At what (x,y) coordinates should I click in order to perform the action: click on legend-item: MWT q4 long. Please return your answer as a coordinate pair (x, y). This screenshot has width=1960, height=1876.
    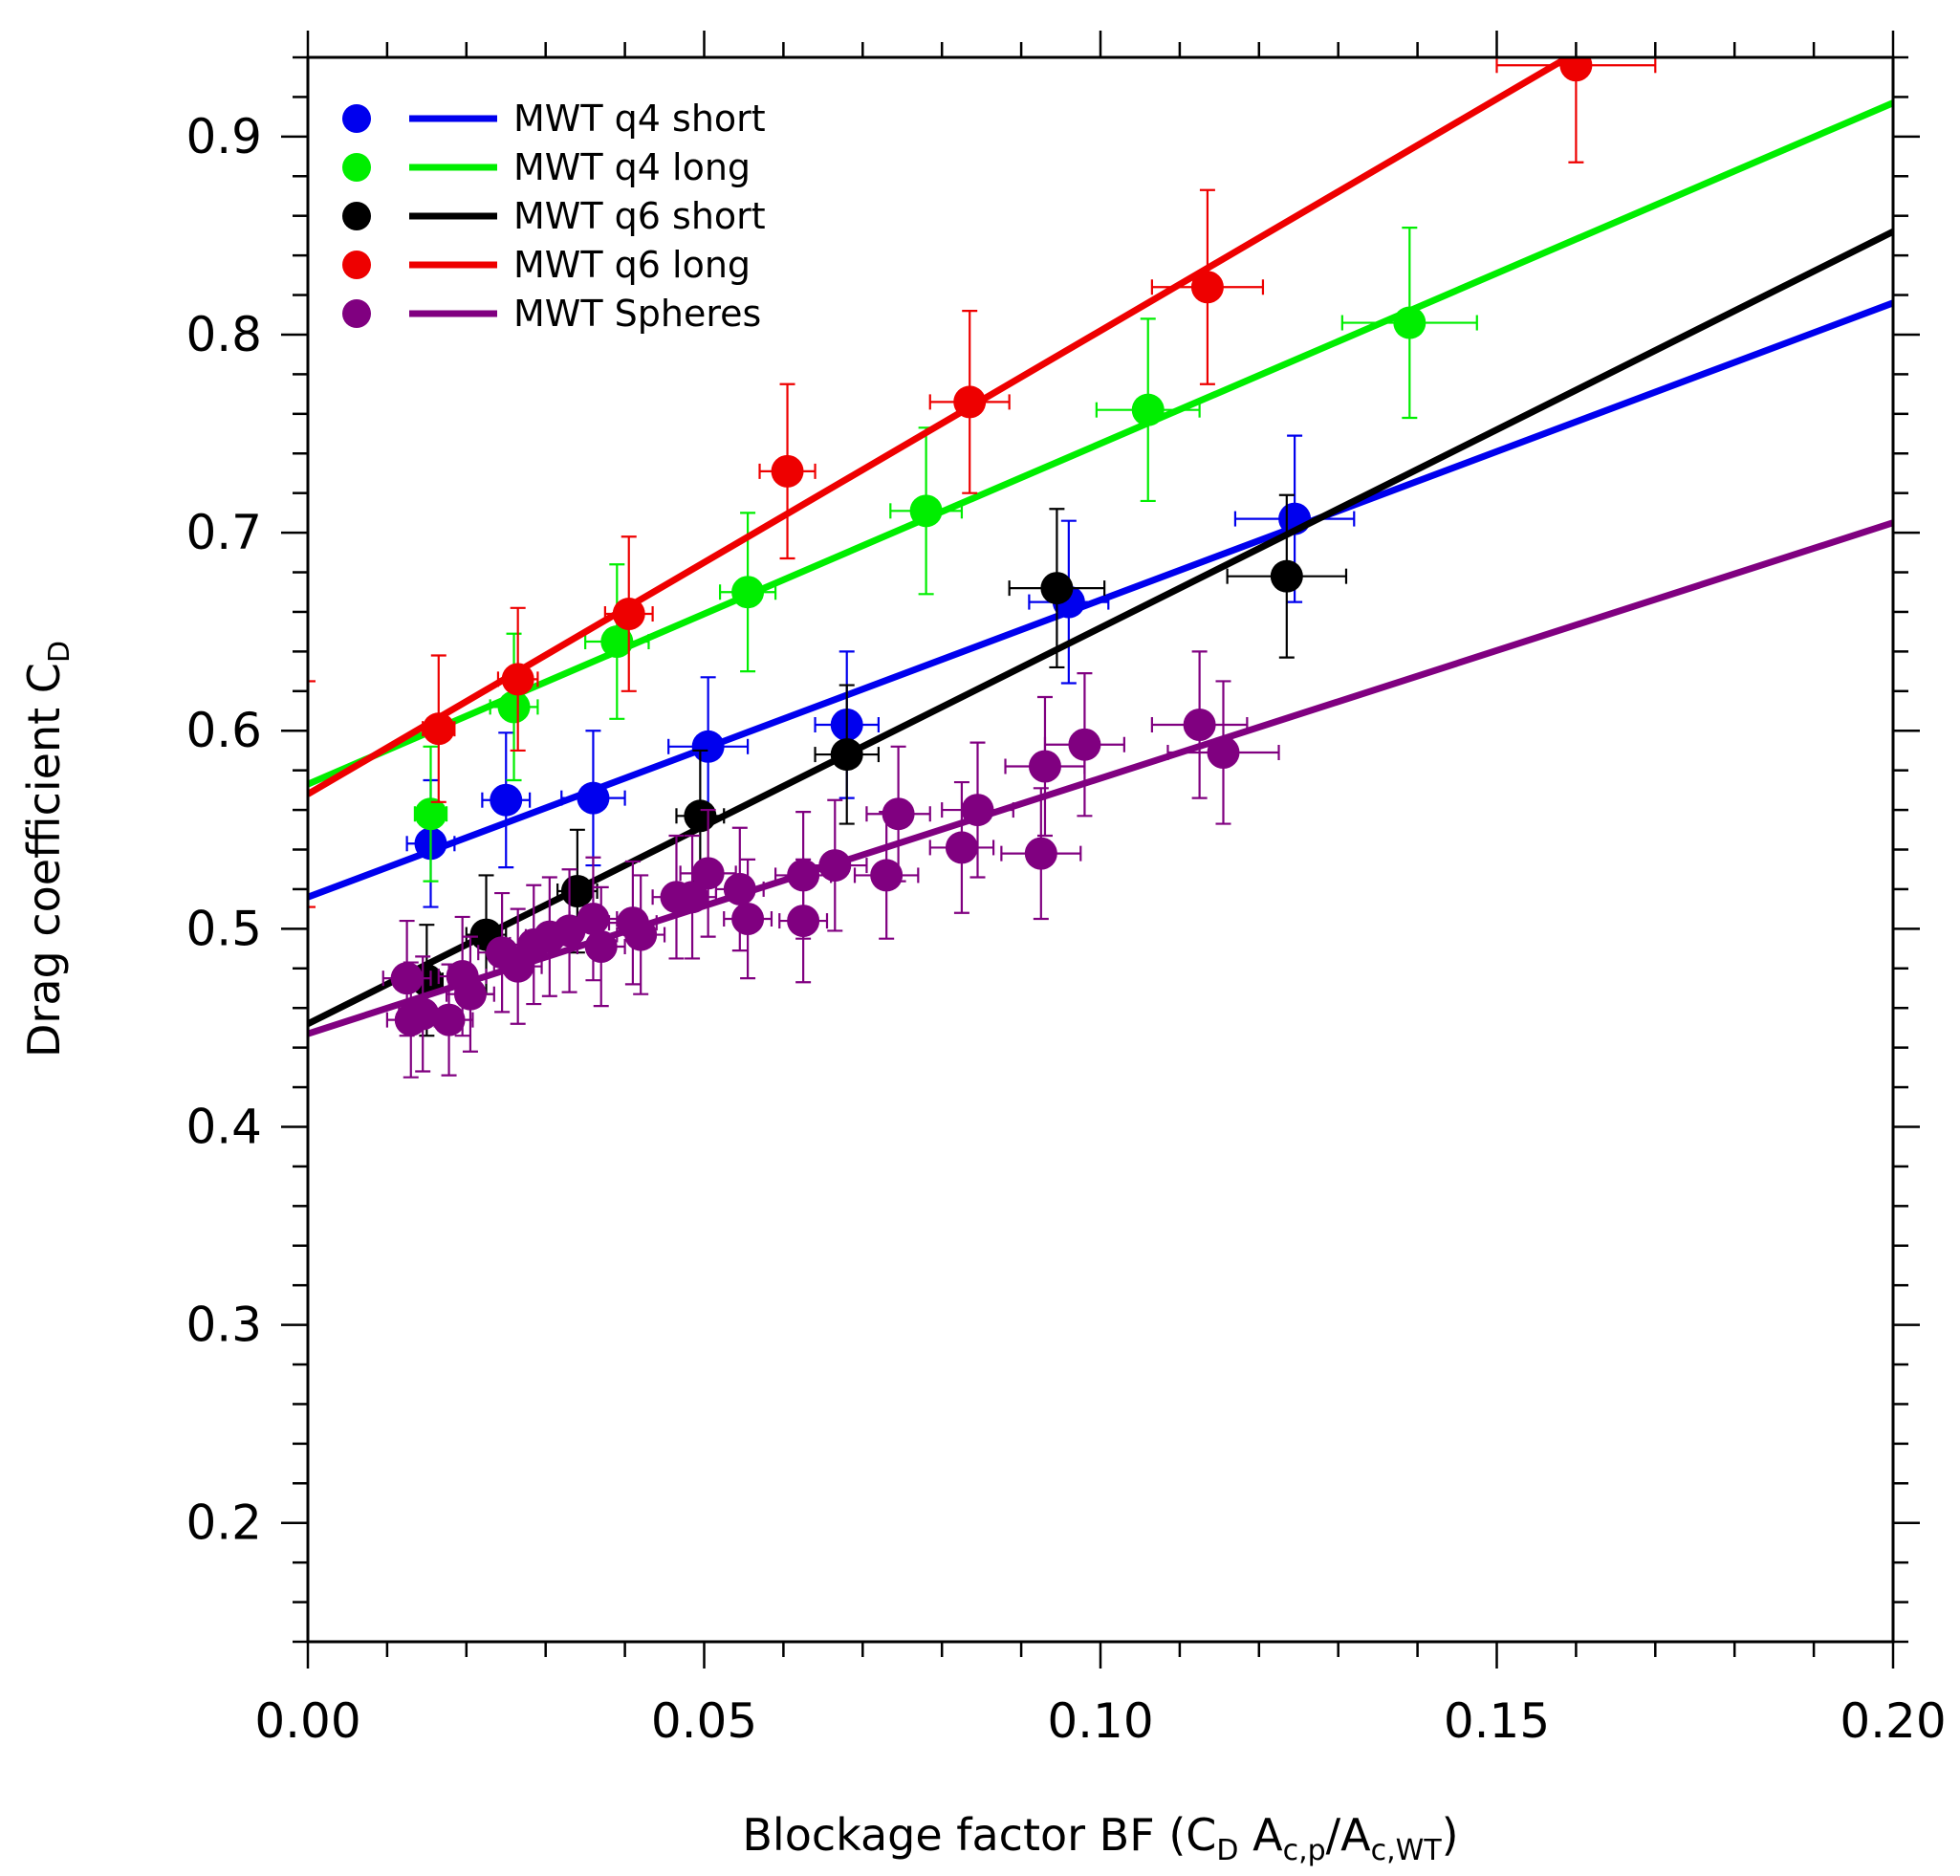
    Looking at the image, I should click on (546, 167).